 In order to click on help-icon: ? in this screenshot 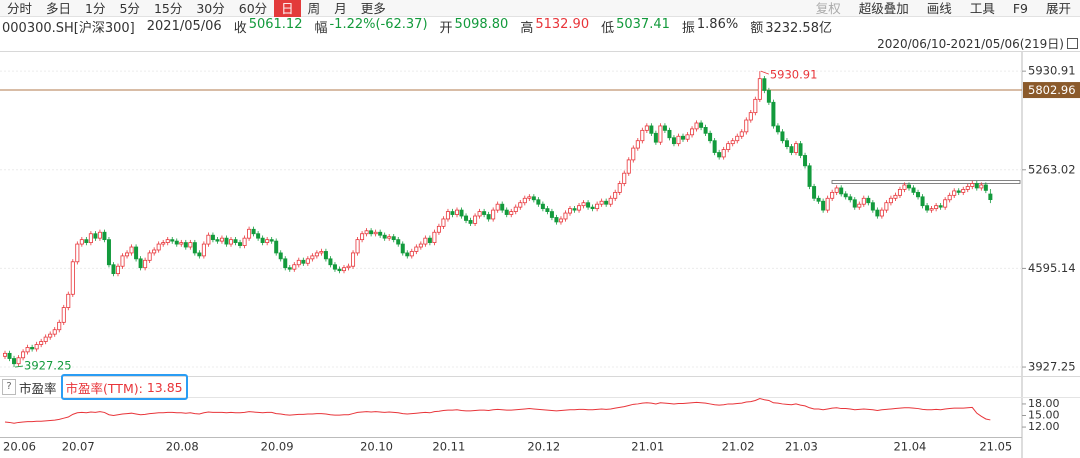, I will do `click(9, 387)`.